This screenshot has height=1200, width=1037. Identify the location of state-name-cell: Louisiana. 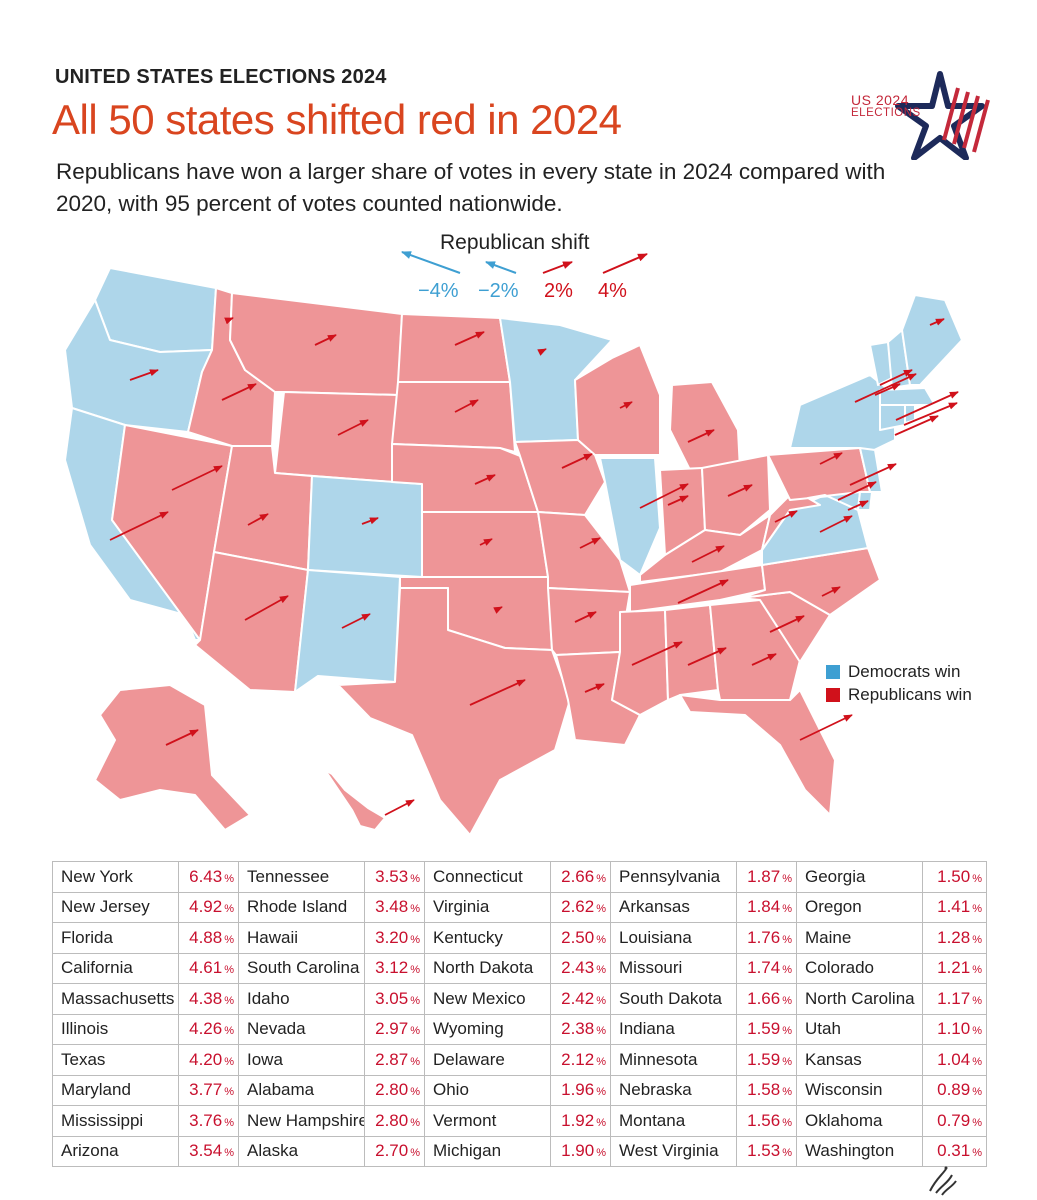
(673, 938).